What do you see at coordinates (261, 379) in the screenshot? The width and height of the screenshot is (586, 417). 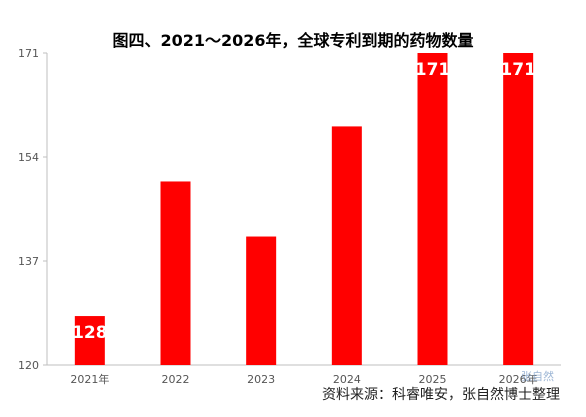 I see `x-tick-label: 2023` at bounding box center [261, 379].